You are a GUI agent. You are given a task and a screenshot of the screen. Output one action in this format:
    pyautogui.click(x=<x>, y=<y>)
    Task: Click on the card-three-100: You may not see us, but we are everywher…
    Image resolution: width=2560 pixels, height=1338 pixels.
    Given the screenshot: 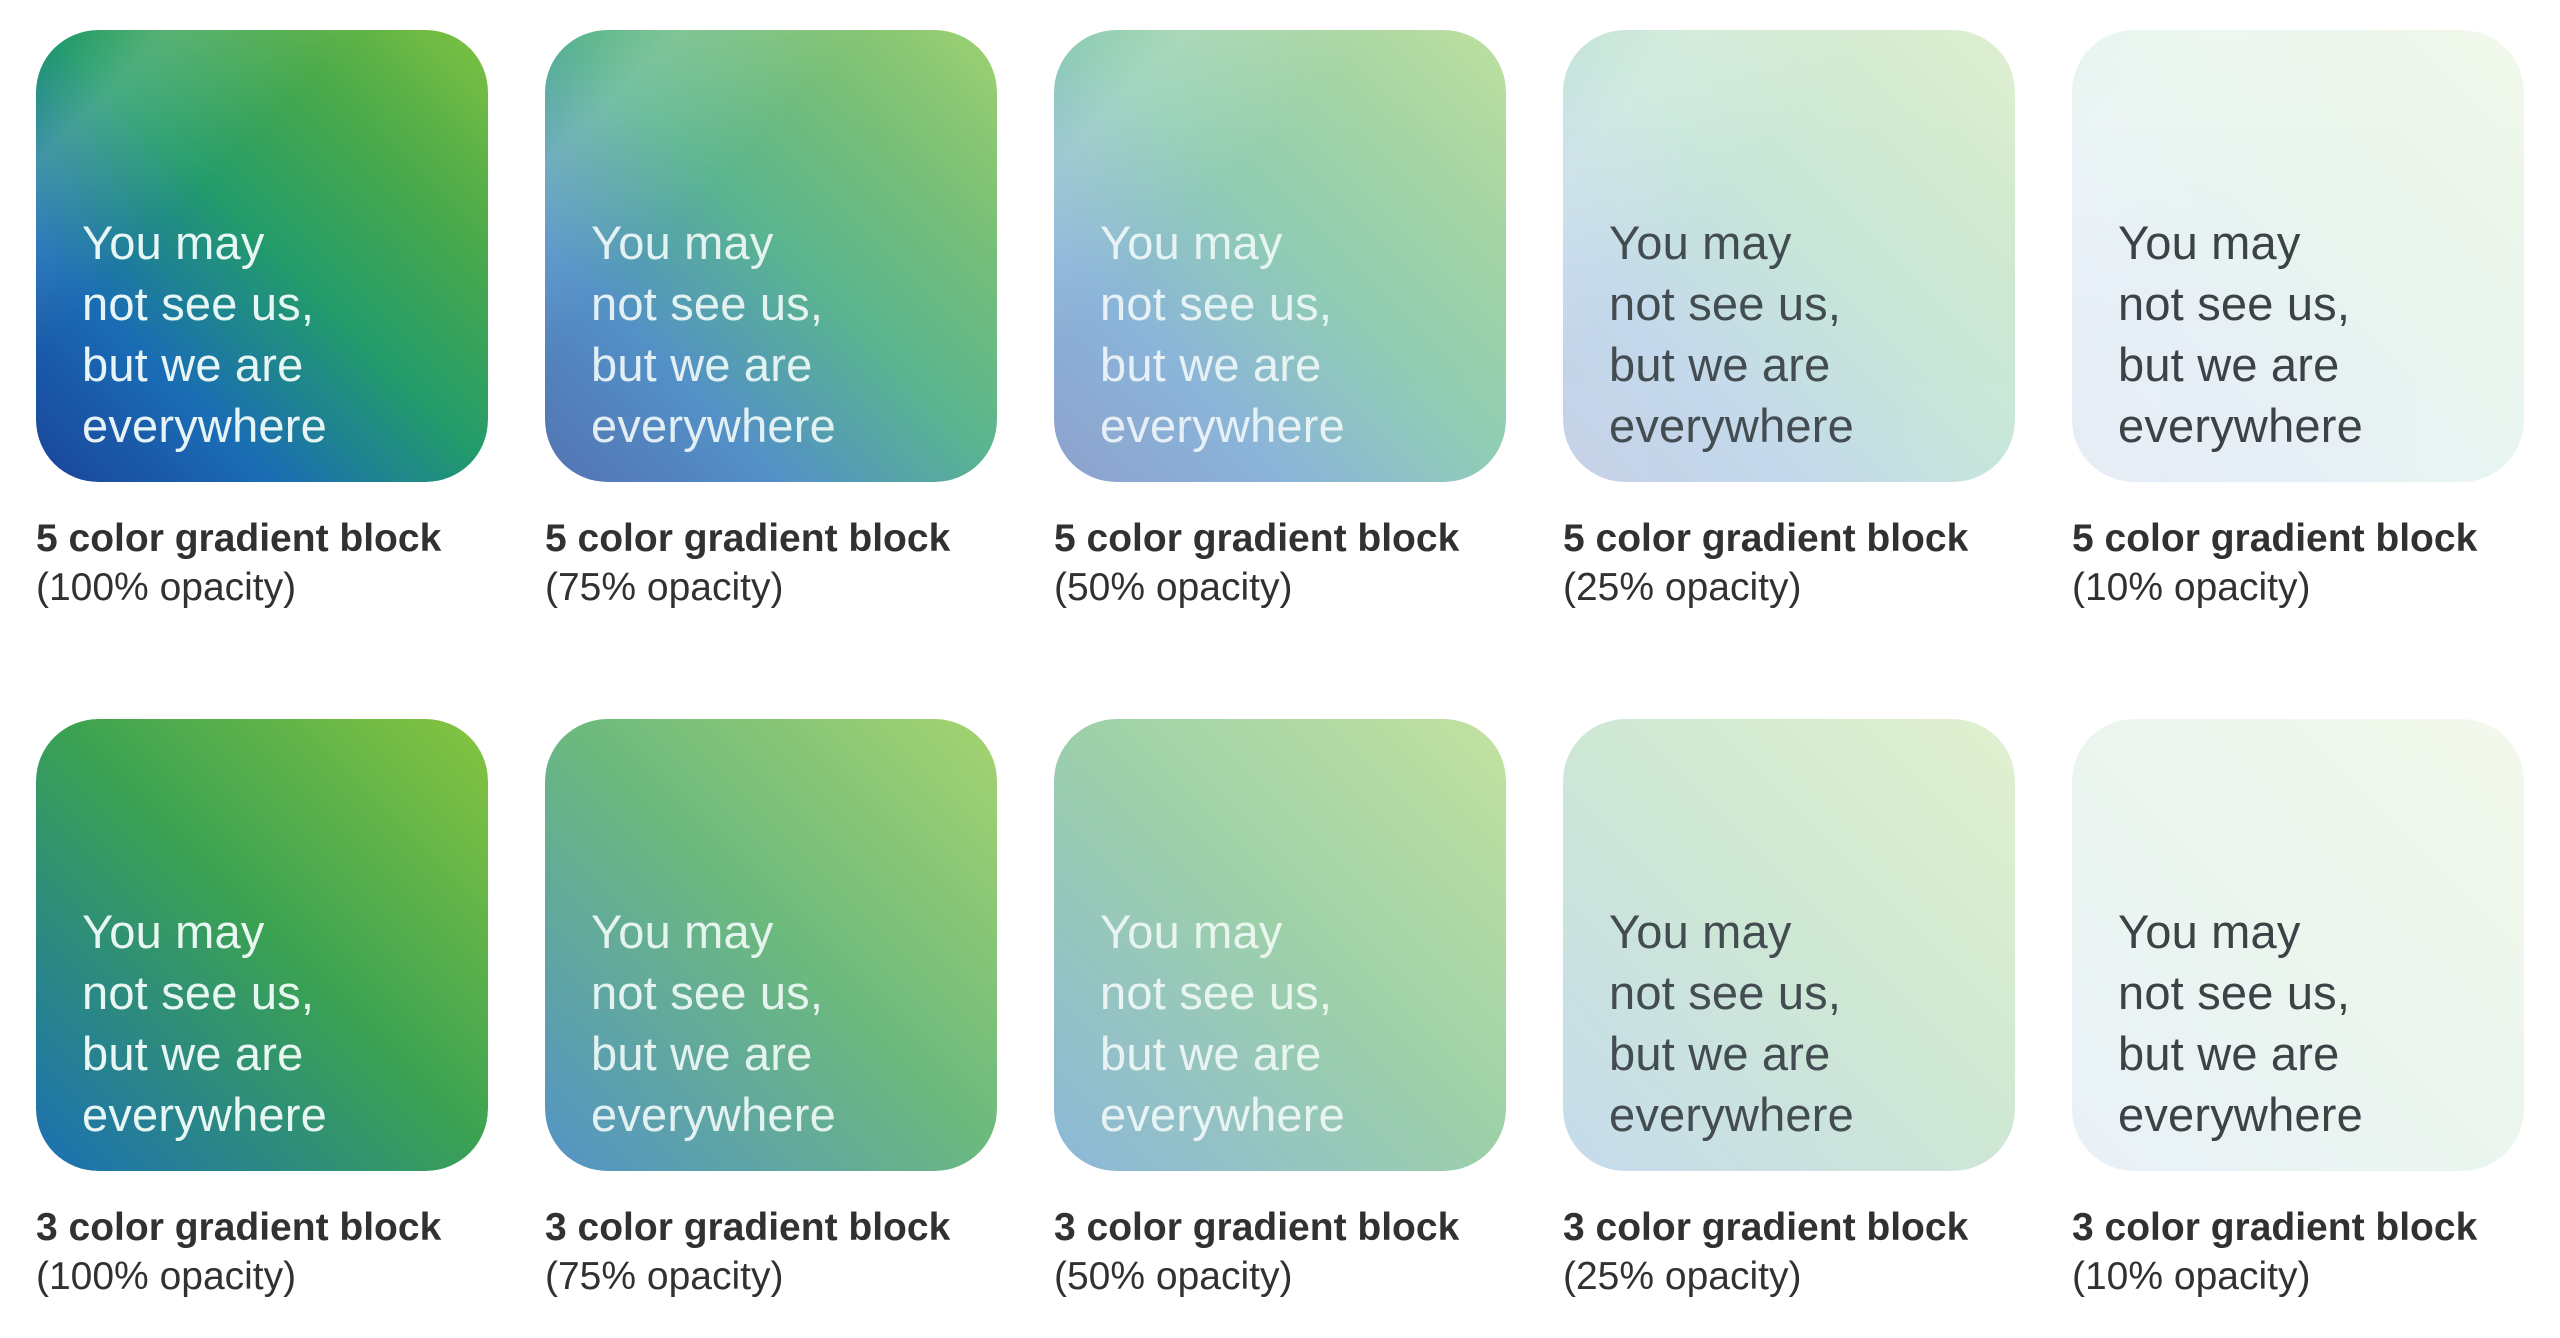 What is the action you would take?
    pyautogui.click(x=262, y=1010)
    